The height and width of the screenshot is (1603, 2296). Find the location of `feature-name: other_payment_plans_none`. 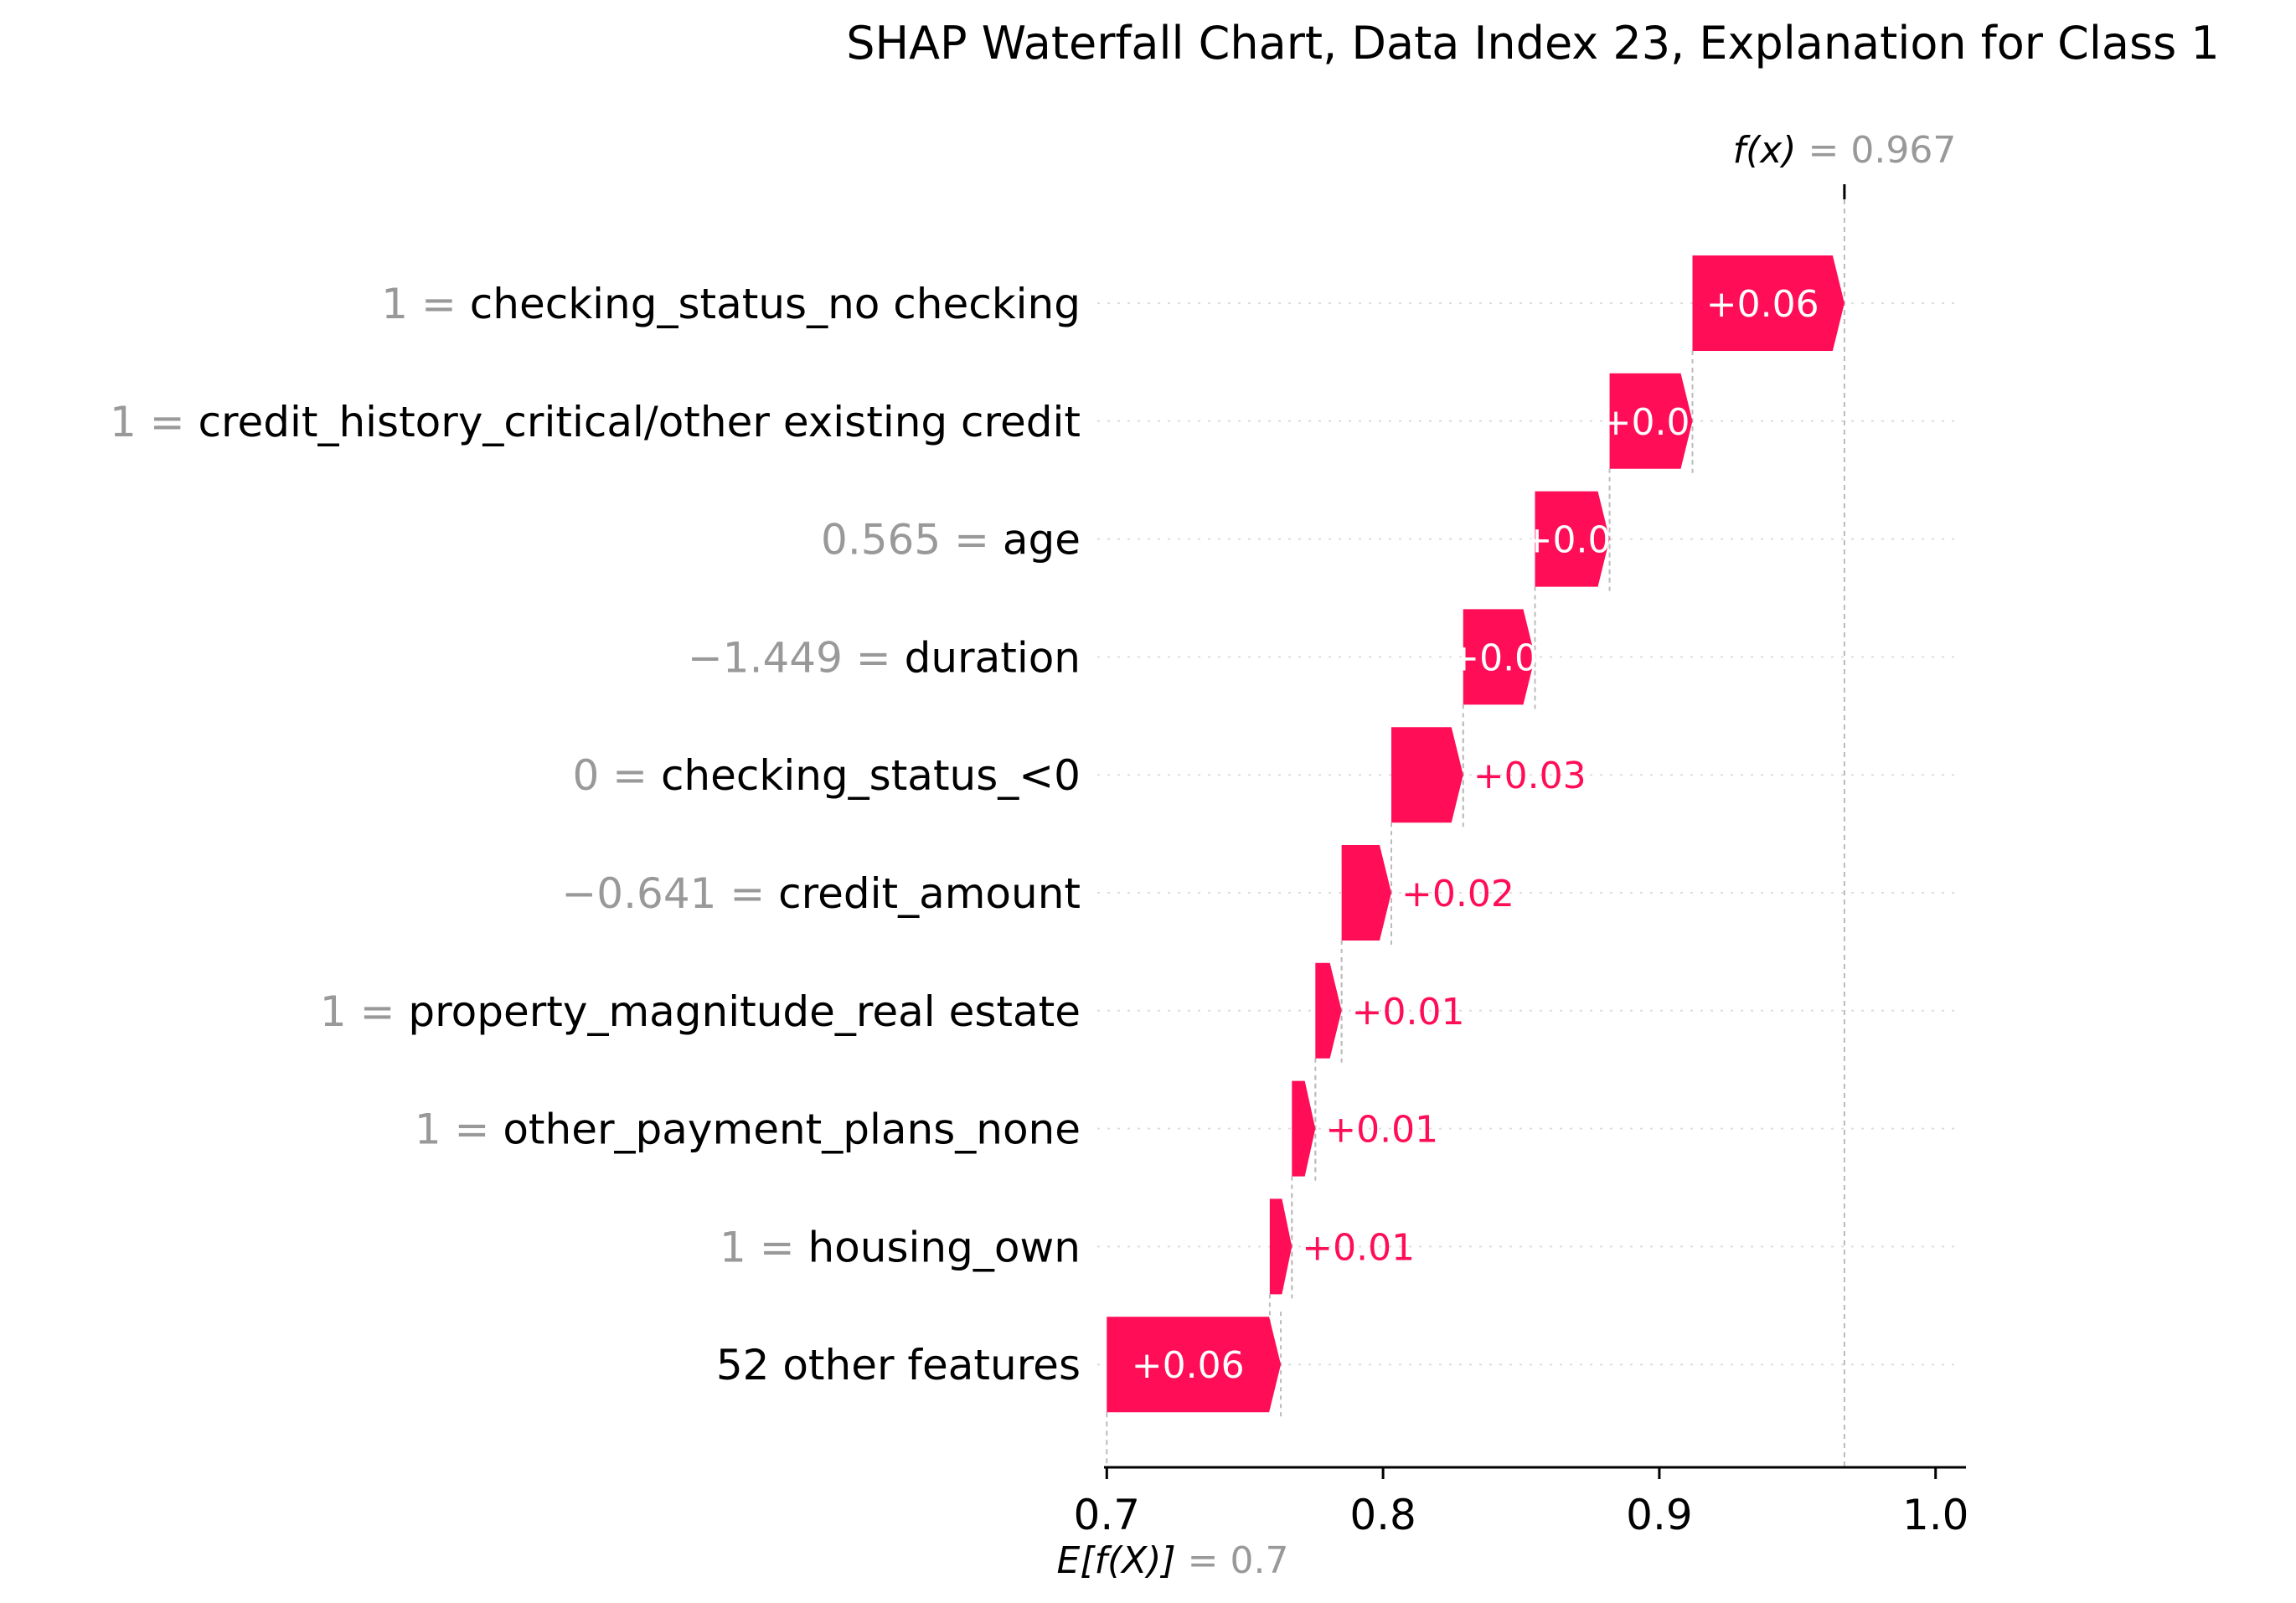

feature-name: other_payment_plans_none is located at coordinates (792, 1130).